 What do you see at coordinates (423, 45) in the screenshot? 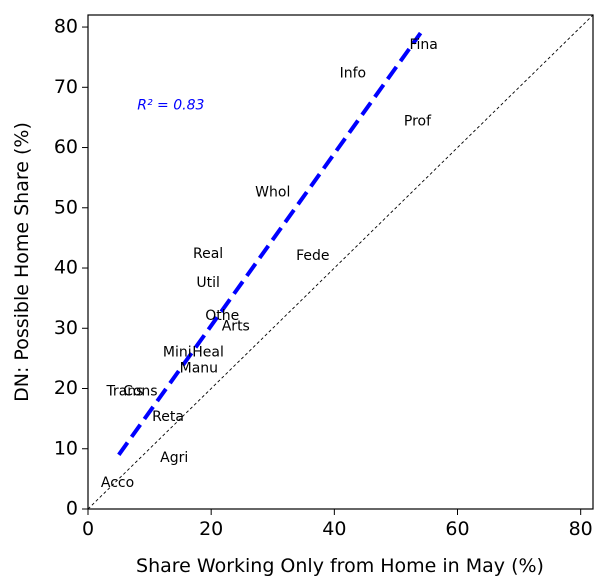
I see `point-label-fina: Fina` at bounding box center [423, 45].